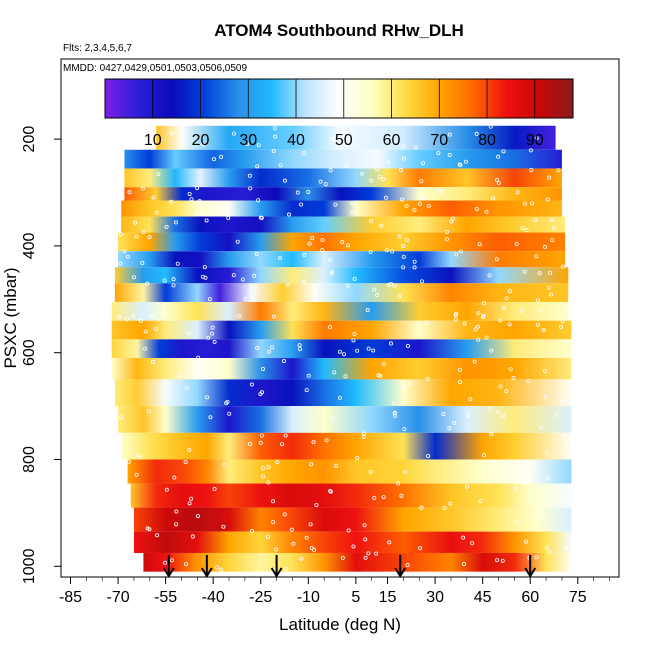 The height and width of the screenshot is (650, 650). What do you see at coordinates (483, 597) in the screenshot?
I see `x-tick-label: 45` at bounding box center [483, 597].